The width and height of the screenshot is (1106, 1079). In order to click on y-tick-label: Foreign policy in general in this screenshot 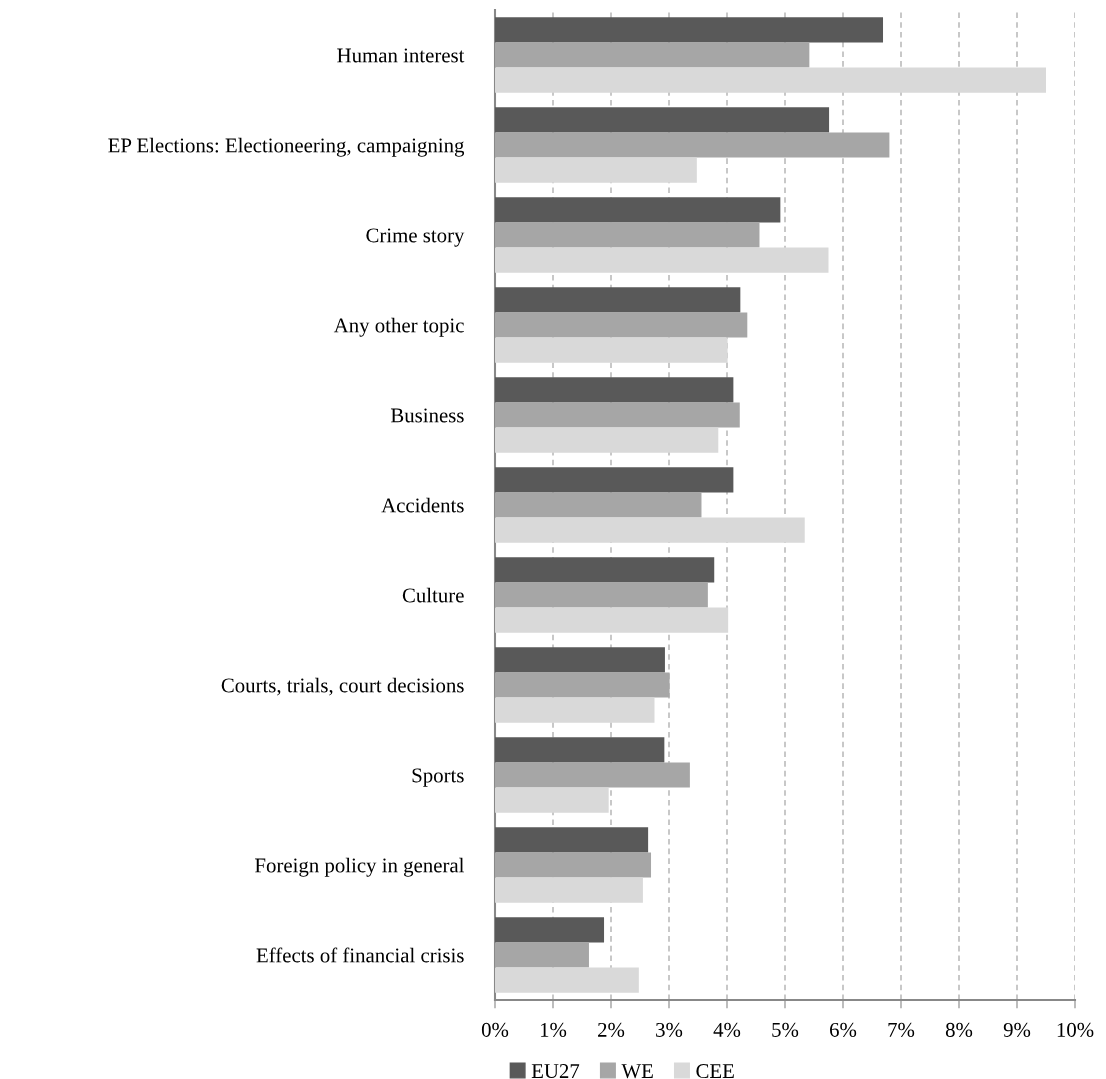, I will do `click(360, 867)`.